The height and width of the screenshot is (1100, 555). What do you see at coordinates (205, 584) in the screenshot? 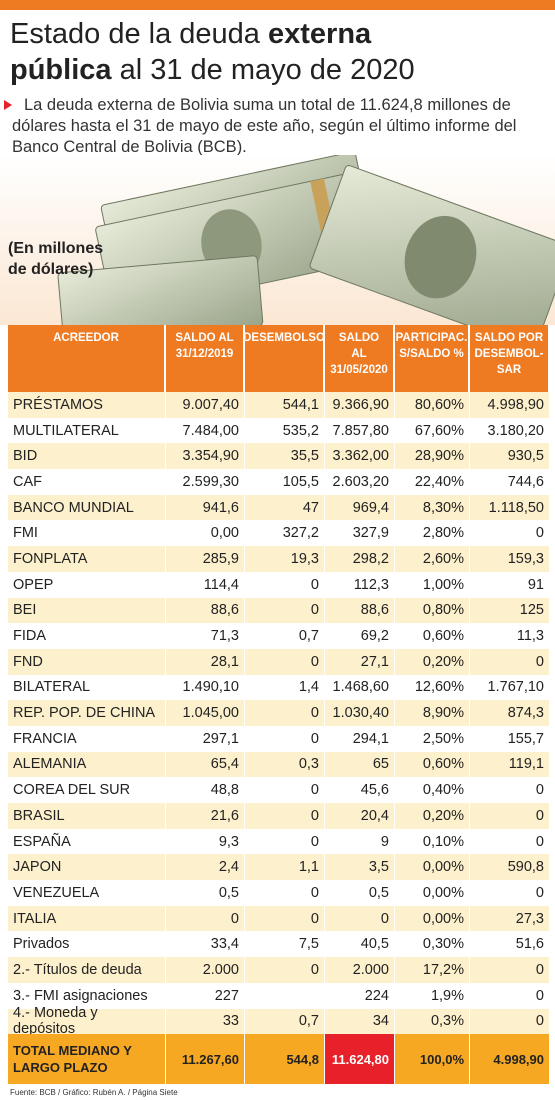
I see `cell: 114,4` at bounding box center [205, 584].